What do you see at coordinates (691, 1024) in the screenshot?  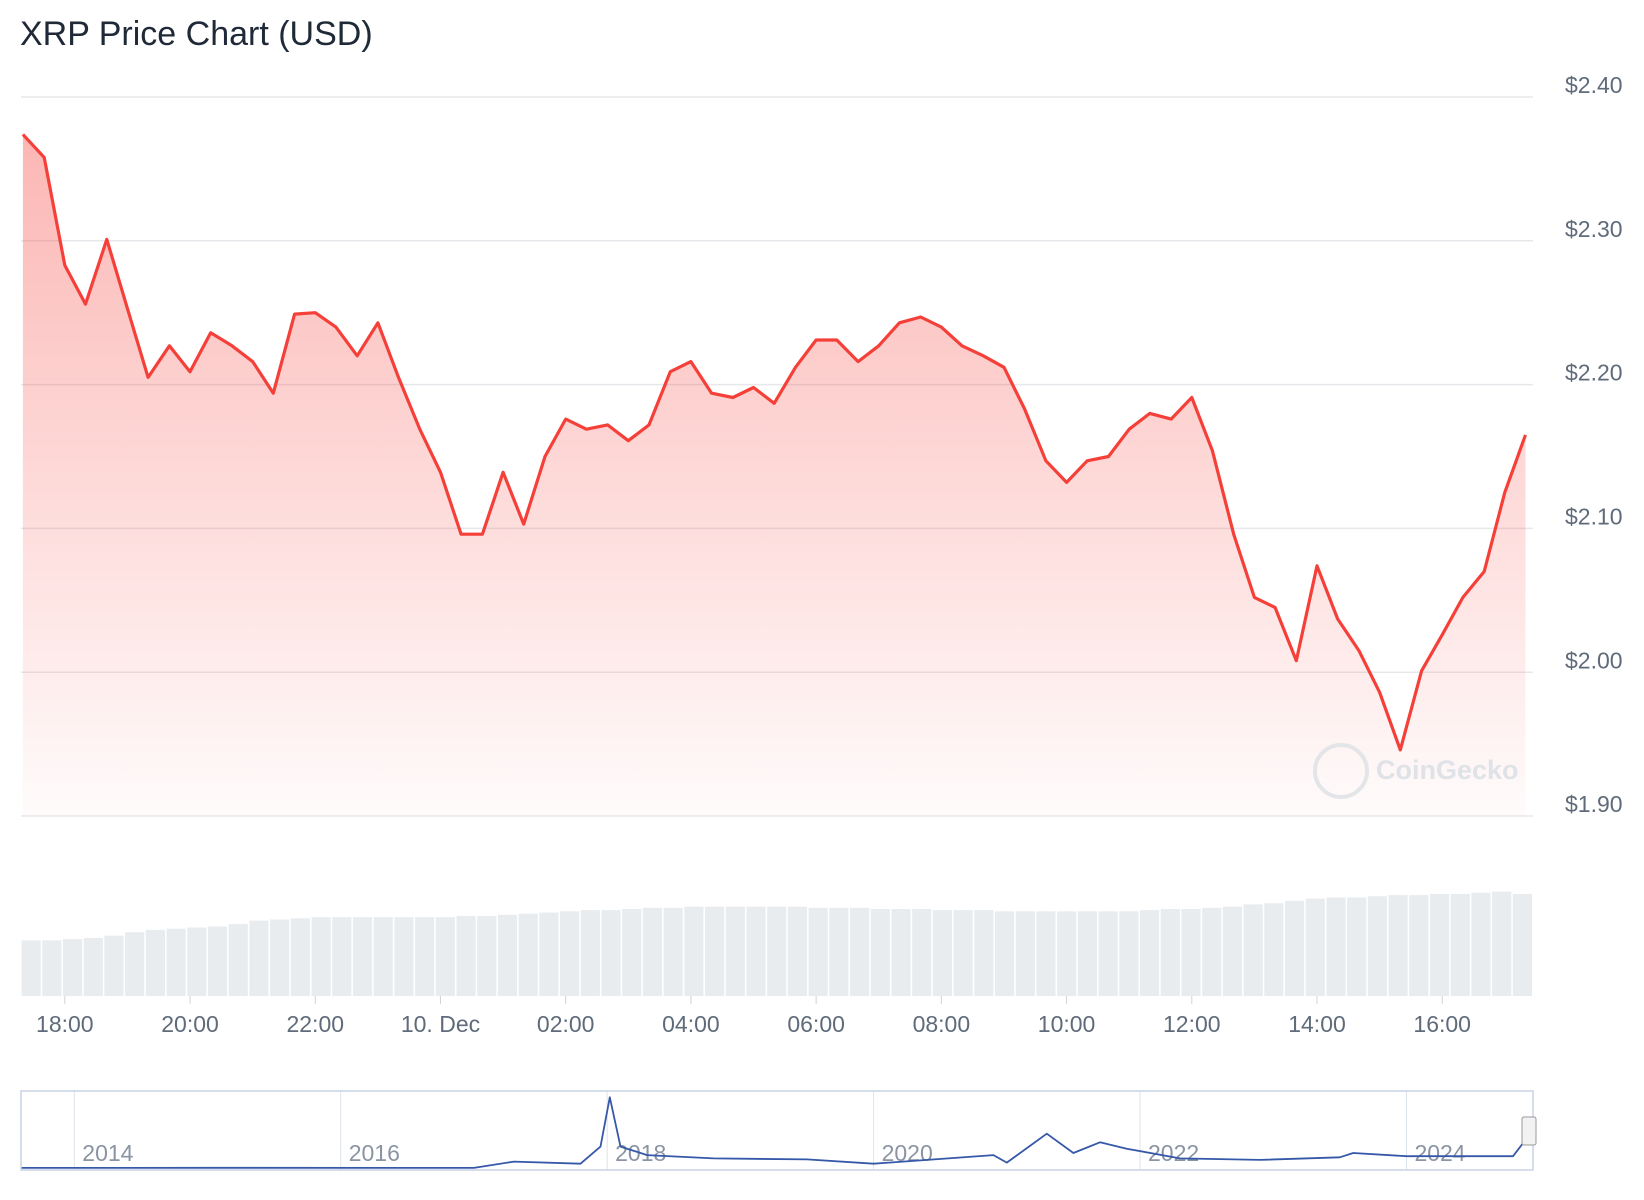 I see `x-tick-label: 04:00` at bounding box center [691, 1024].